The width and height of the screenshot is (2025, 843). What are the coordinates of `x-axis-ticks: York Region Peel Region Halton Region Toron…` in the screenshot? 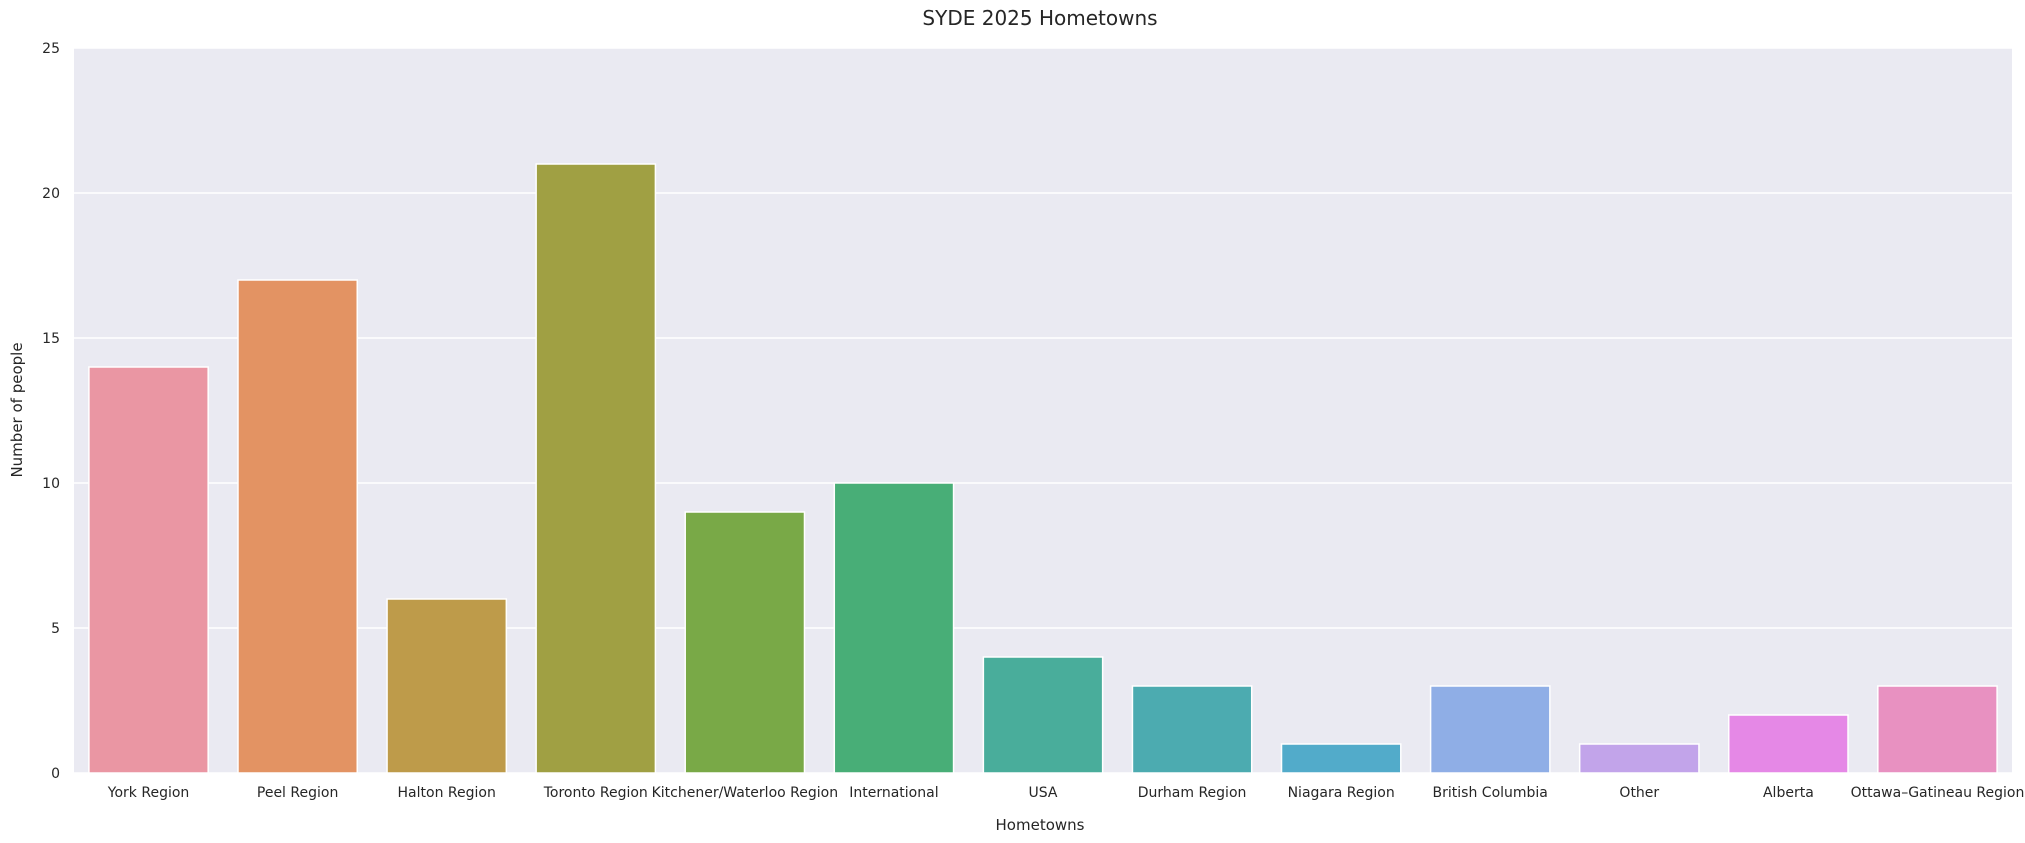 It's located at (1066, 793).